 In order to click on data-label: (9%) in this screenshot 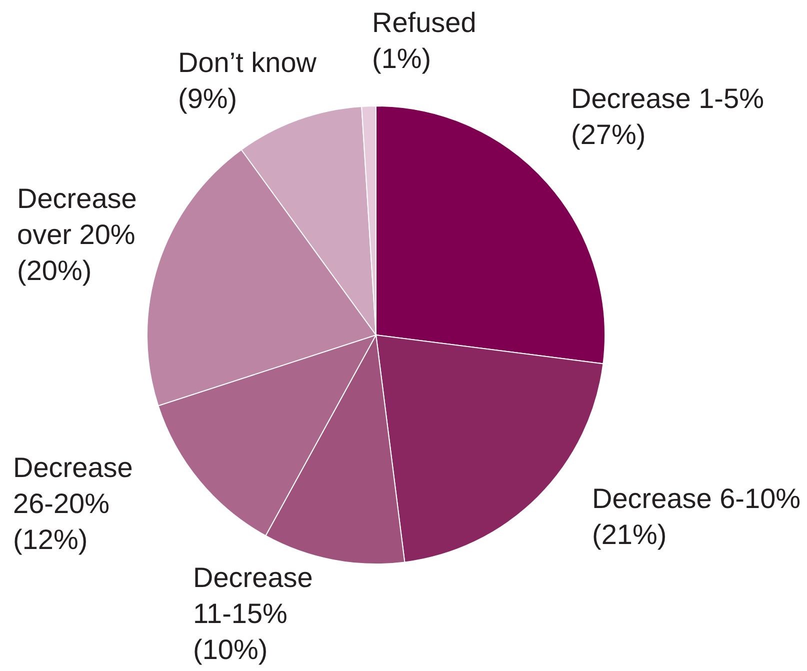, I will do `click(208, 98)`.